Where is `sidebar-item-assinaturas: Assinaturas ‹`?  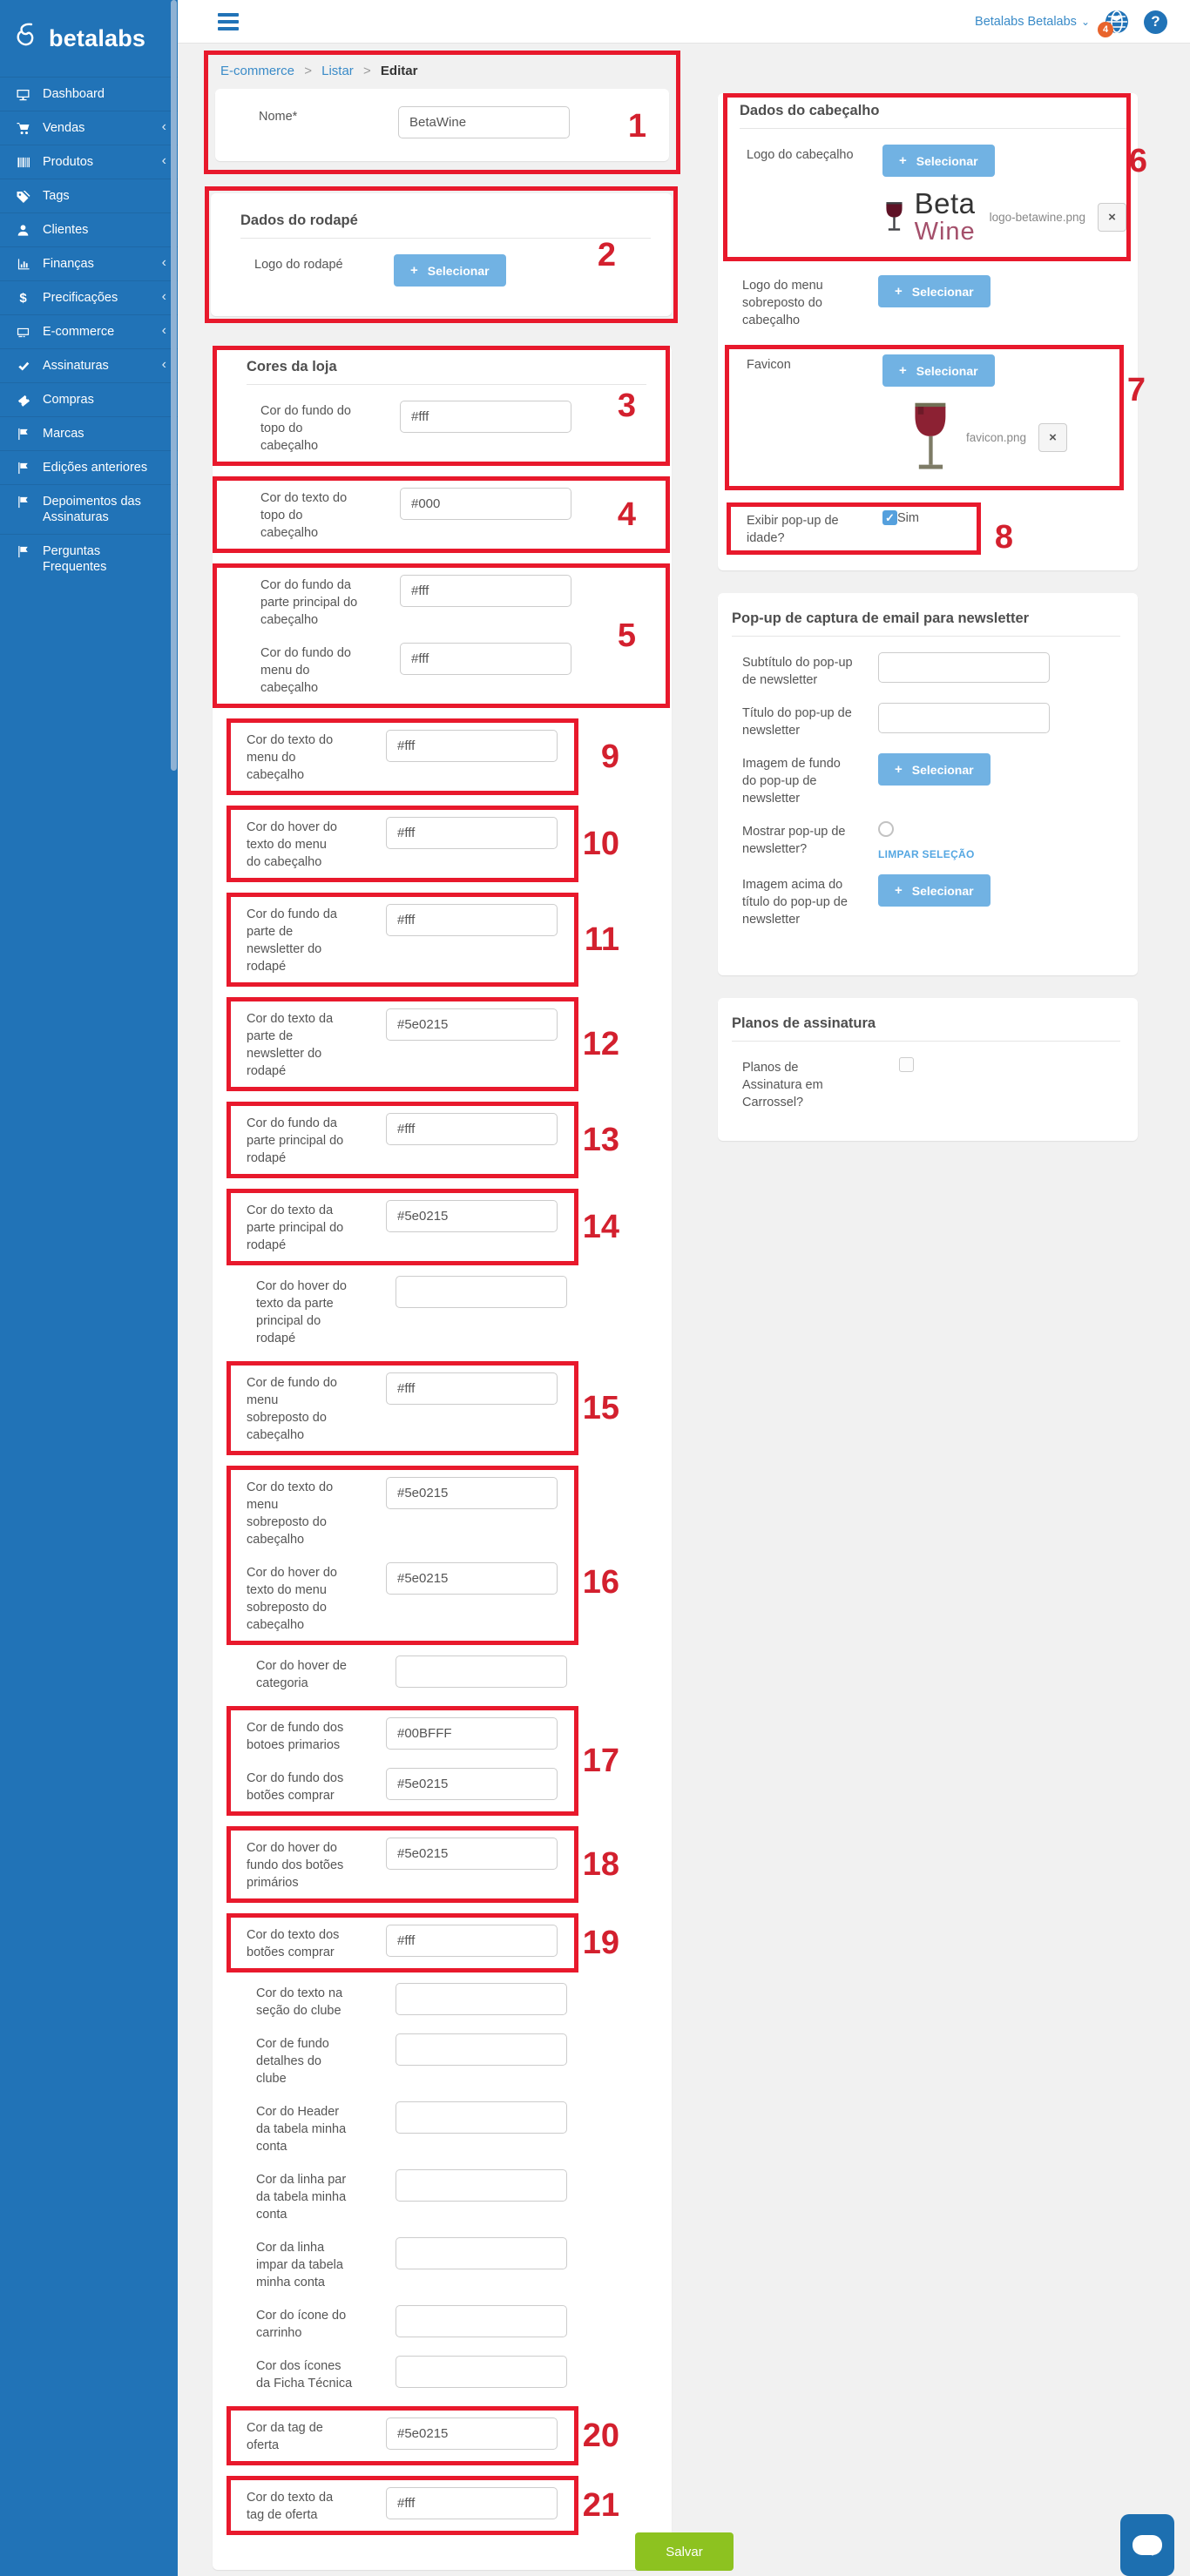 sidebar-item-assinaturas: Assinaturas ‹ is located at coordinates (89, 365).